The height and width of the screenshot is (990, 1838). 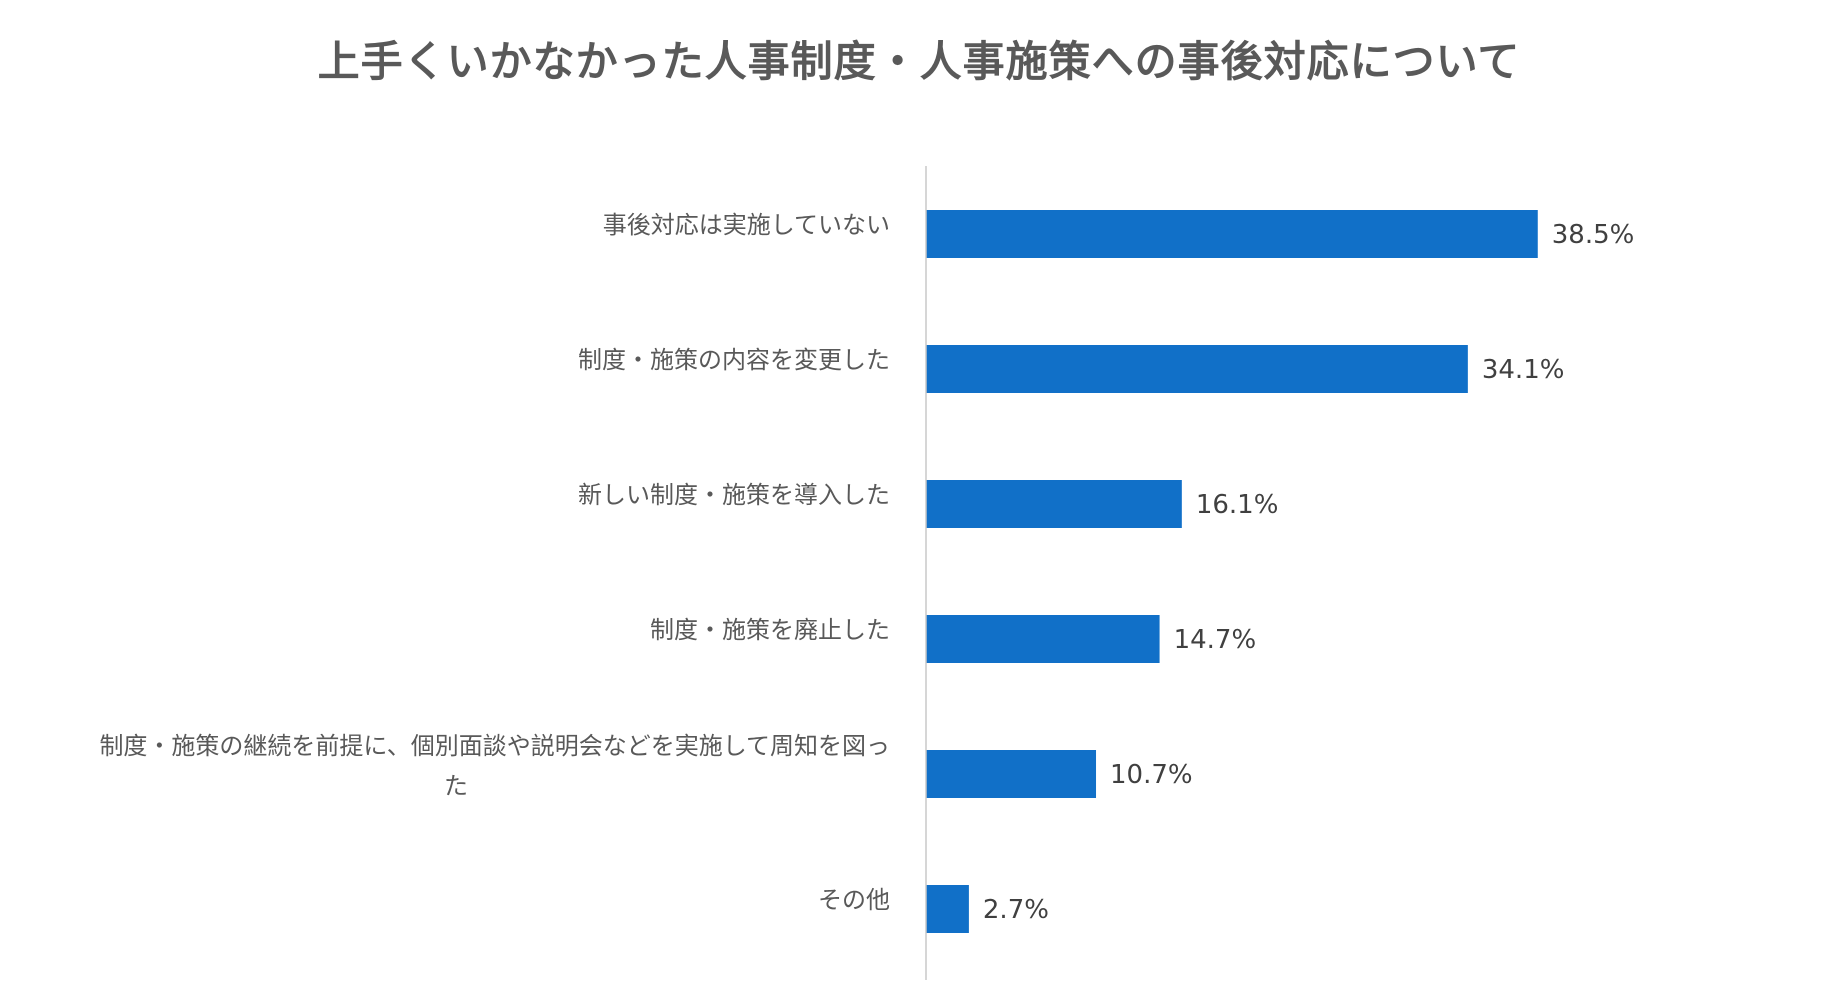 What do you see at coordinates (1593, 235) in the screenshot?
I see `value-label: 38.5%` at bounding box center [1593, 235].